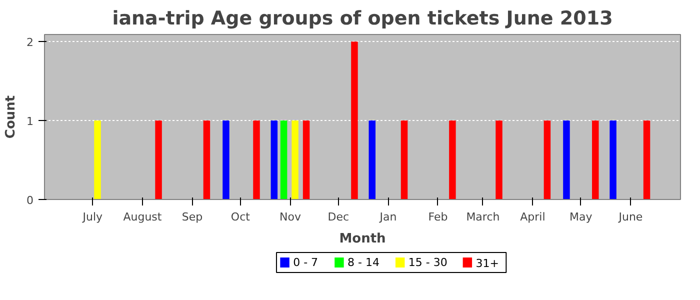 Image resolution: width=700 pixels, height=300 pixels. What do you see at coordinates (11, 117) in the screenshot?
I see `y-axis-title: Count` at bounding box center [11, 117].